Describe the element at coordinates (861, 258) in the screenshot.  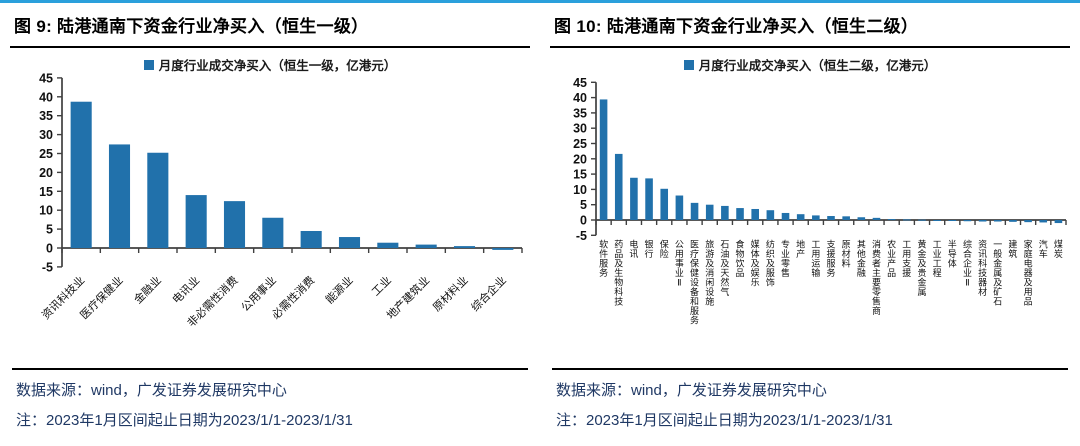
I see `svg-text: 其他金融` at that location.